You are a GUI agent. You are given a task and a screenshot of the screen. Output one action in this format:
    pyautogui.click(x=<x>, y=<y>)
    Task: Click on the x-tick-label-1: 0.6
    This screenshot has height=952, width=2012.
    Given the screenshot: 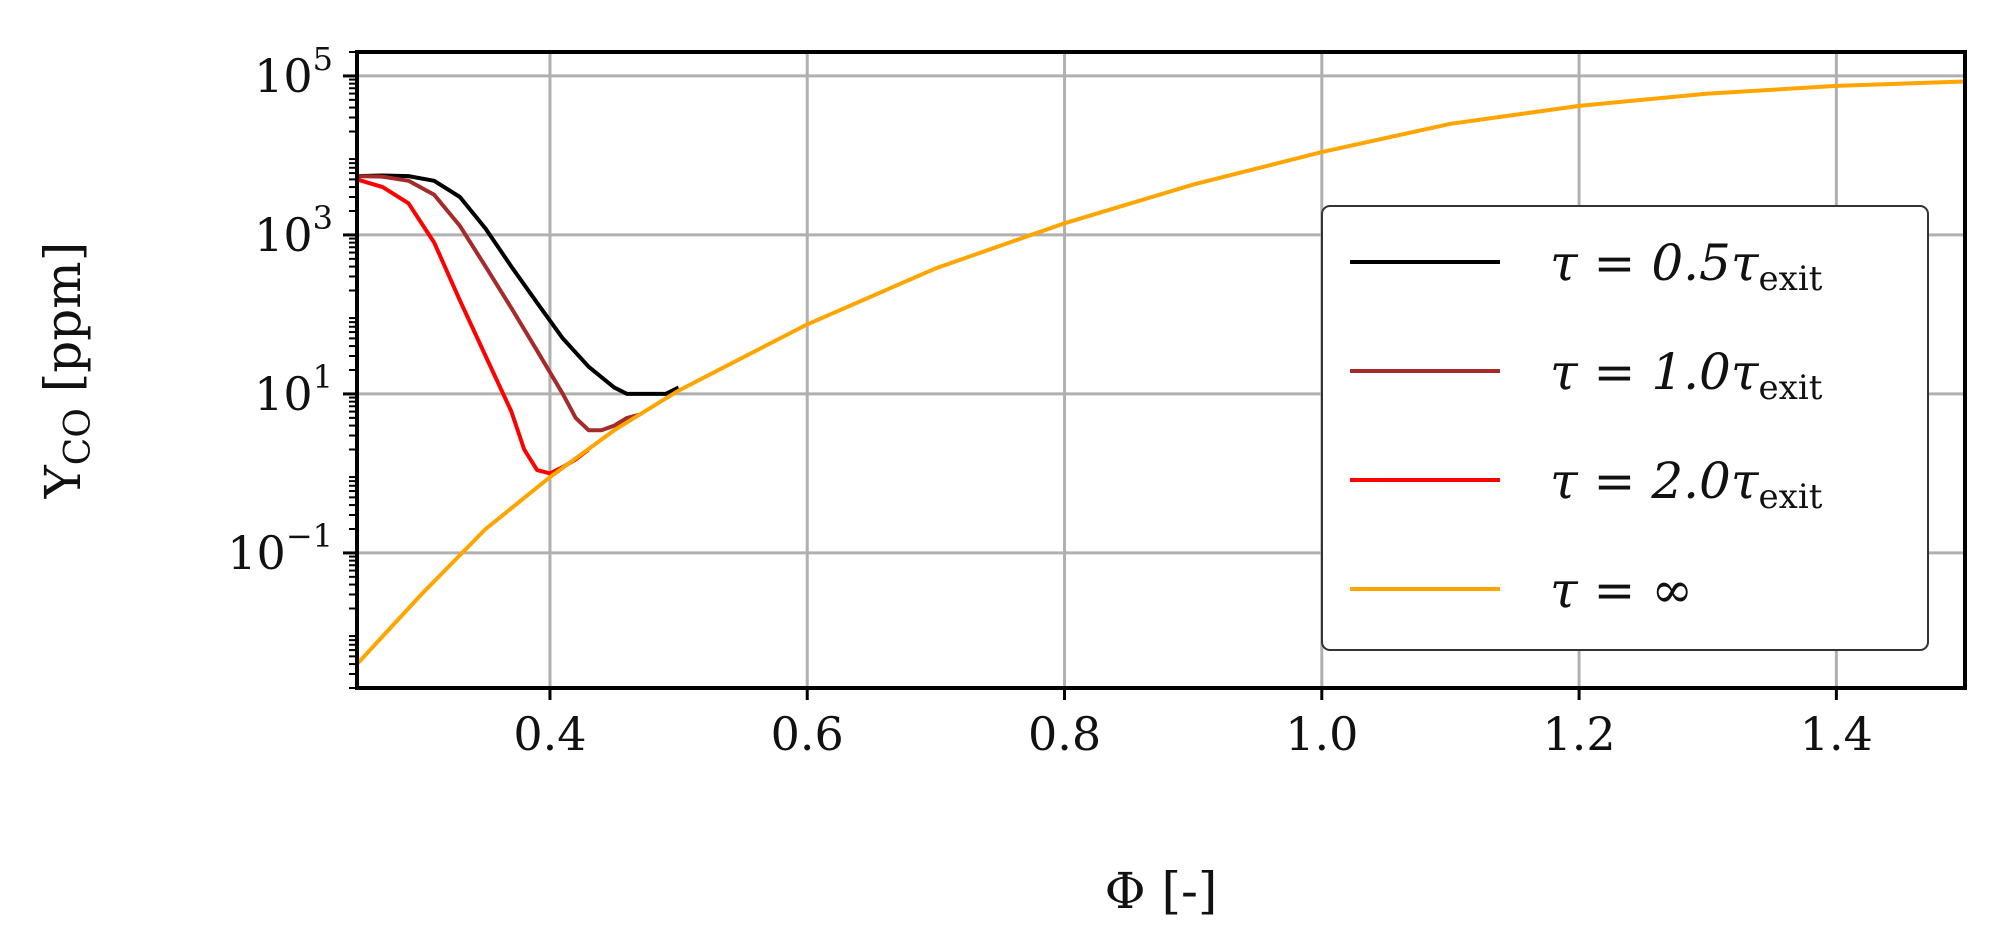 What is the action you would take?
    pyautogui.click(x=807, y=734)
    